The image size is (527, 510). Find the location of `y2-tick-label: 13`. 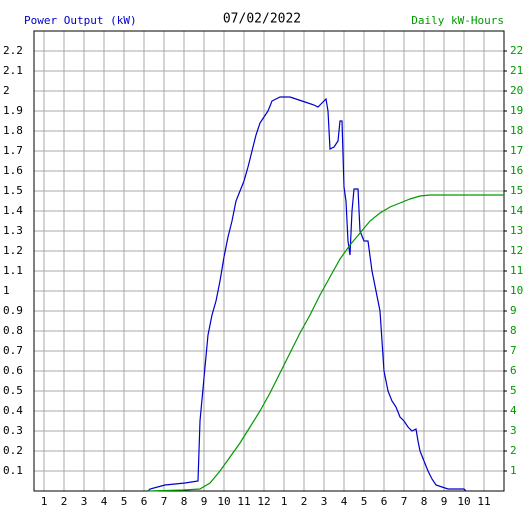

y2-tick-label: 13 is located at coordinates (516, 230).